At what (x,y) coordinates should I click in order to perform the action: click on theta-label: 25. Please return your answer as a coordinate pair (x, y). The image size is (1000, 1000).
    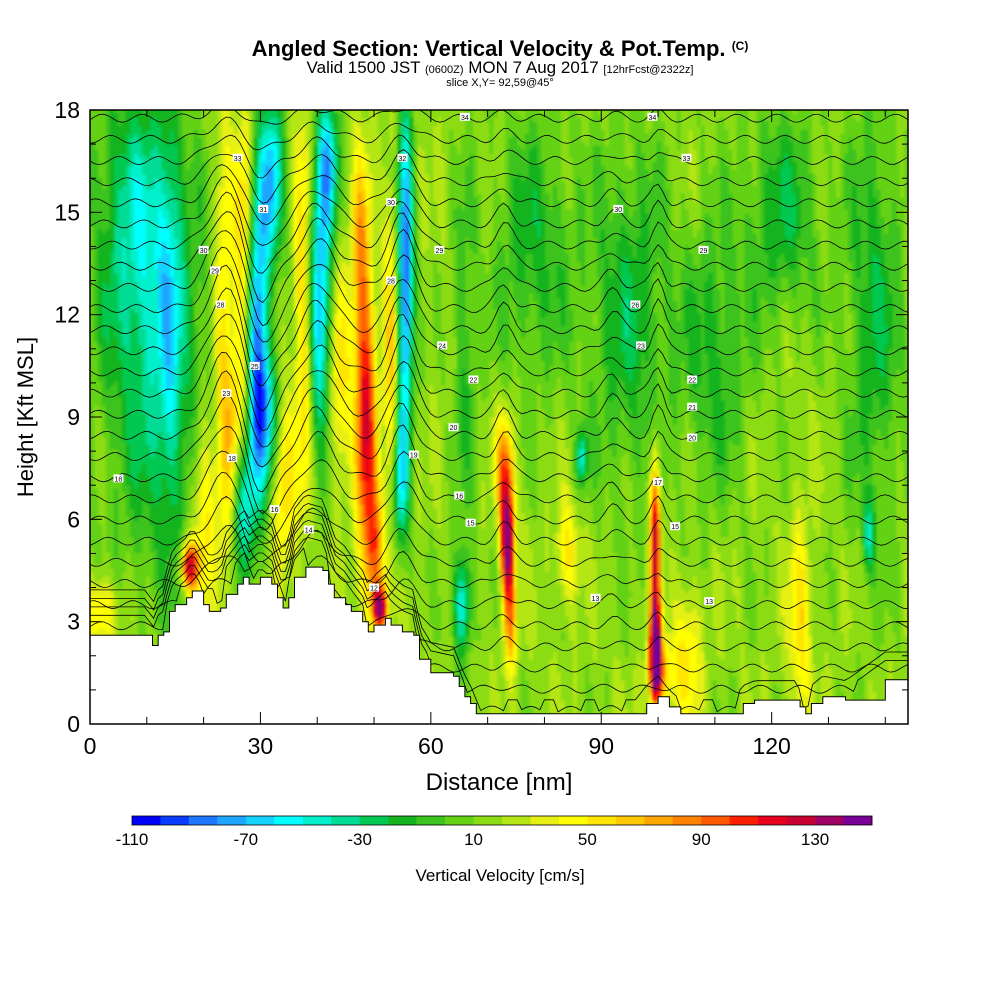
    Looking at the image, I should click on (254, 366).